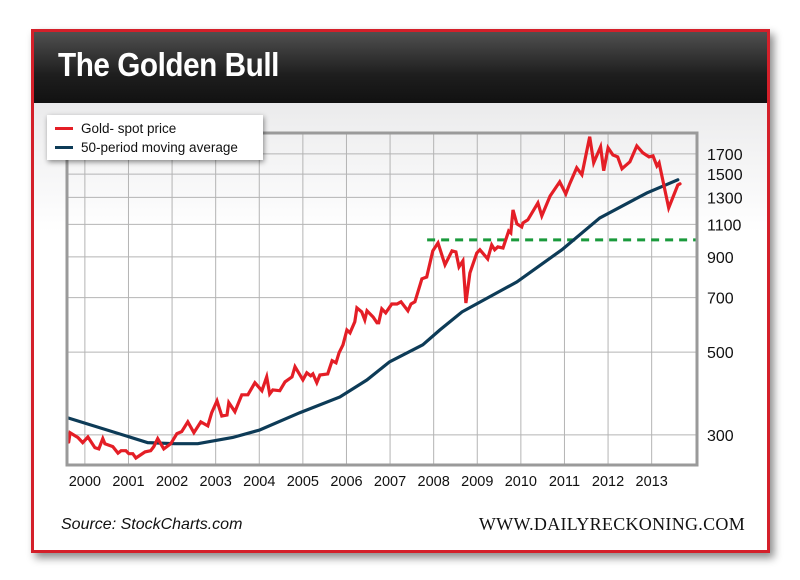 Image resolution: width=800 pixels, height=580 pixels. I want to click on x-tick-label: 2006, so click(346, 482).